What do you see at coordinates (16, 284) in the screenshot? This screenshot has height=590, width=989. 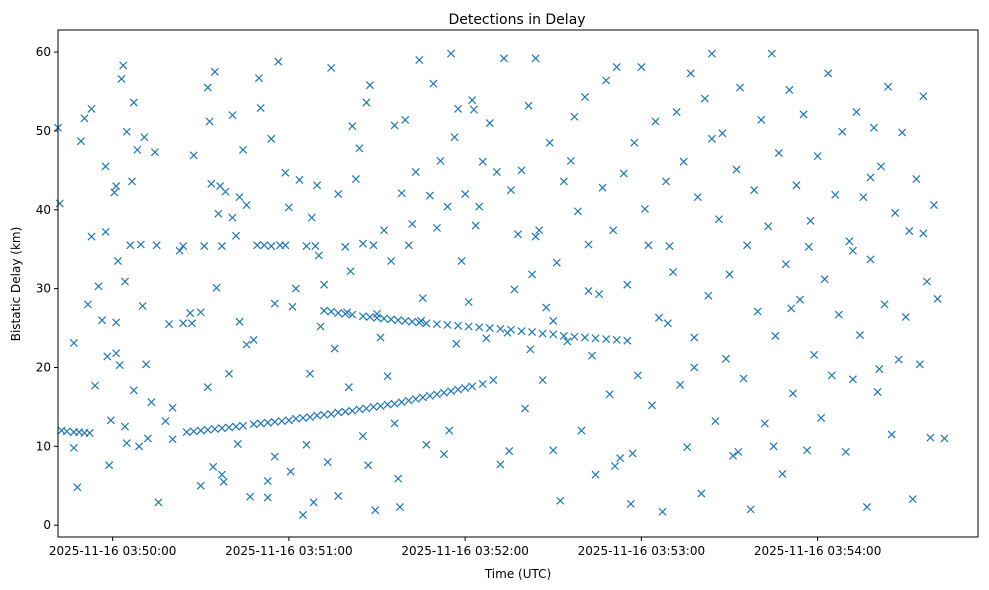 I see `y-axis-label: Bistatic Delay (km)` at bounding box center [16, 284].